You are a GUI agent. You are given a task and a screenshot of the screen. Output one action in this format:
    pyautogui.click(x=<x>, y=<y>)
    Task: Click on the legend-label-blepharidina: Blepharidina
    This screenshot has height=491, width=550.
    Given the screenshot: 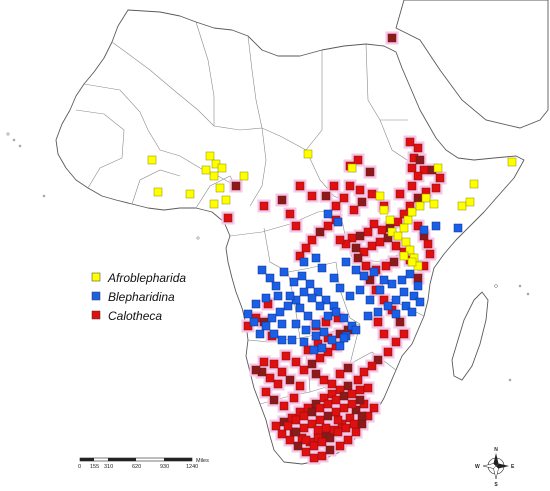 What is the action you would take?
    pyautogui.click(x=141, y=297)
    